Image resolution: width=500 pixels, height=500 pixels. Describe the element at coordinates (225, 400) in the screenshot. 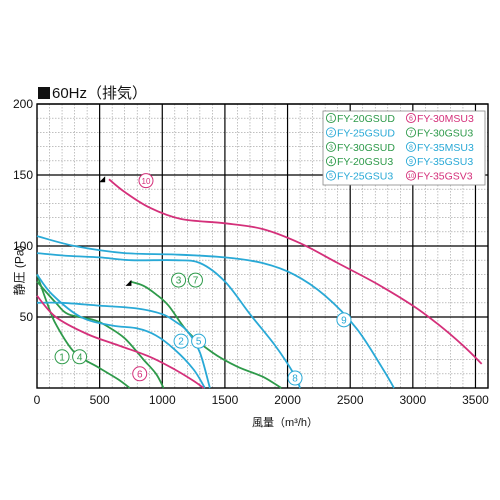

I see `x-tick-label: 1500` at that location.